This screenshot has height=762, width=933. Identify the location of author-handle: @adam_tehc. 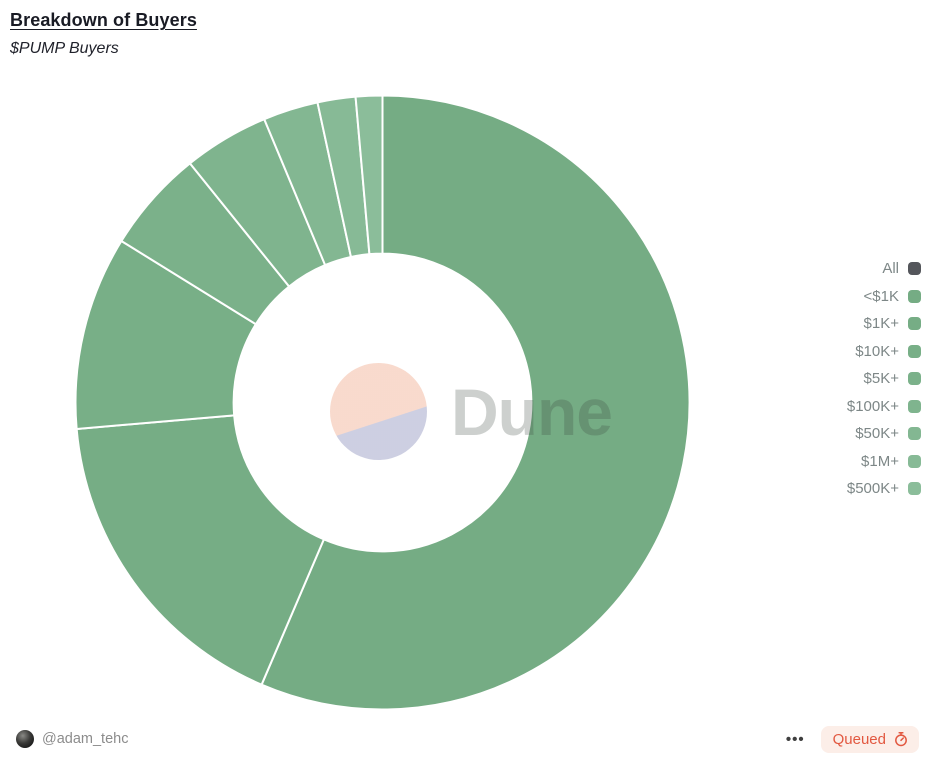
(85, 739).